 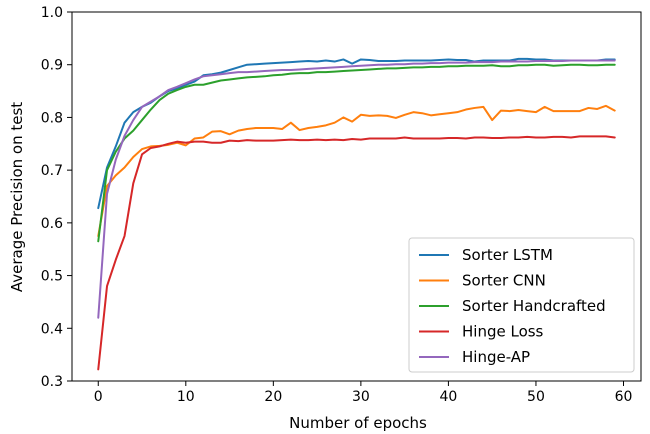 I want to click on y-axis-label: Average Precision on test, so click(x=17, y=197).